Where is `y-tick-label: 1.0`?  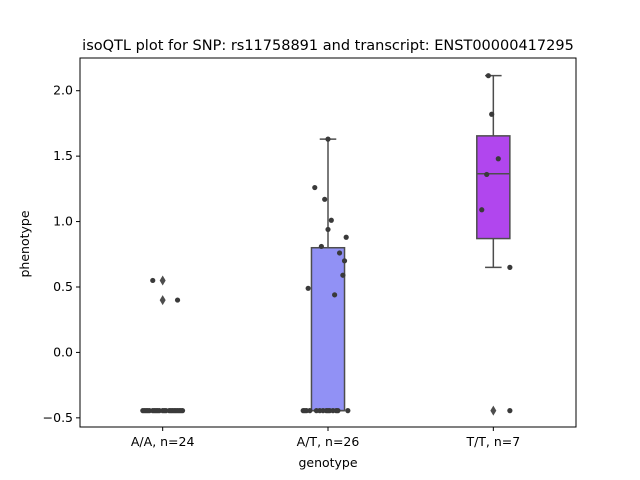
y-tick-label: 1.0 is located at coordinates (63, 221).